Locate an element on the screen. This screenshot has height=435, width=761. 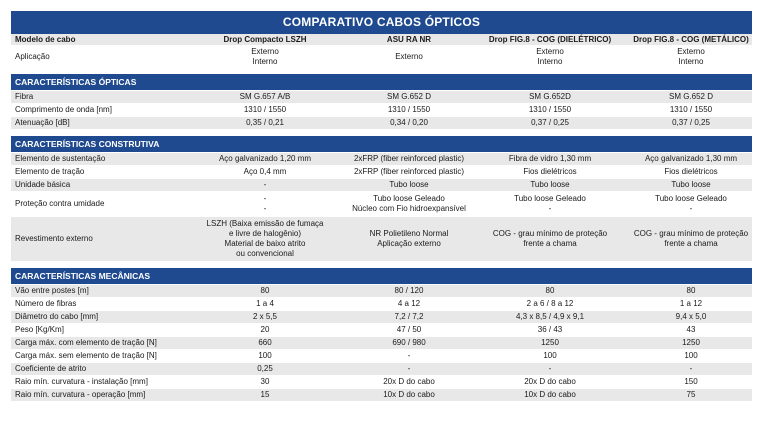
cell-text: Aço 0,4 mm is located at coordinates (265, 171).